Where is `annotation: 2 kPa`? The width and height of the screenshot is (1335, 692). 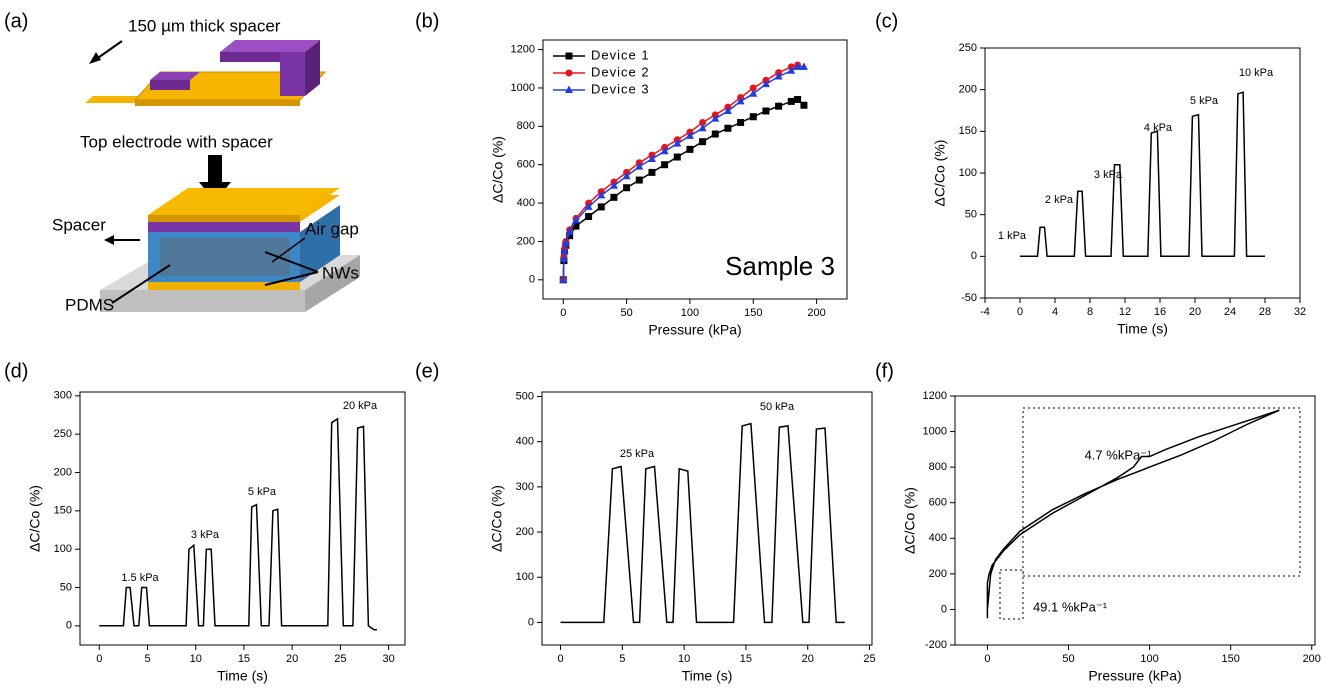
annotation: 2 kPa is located at coordinates (1059, 200).